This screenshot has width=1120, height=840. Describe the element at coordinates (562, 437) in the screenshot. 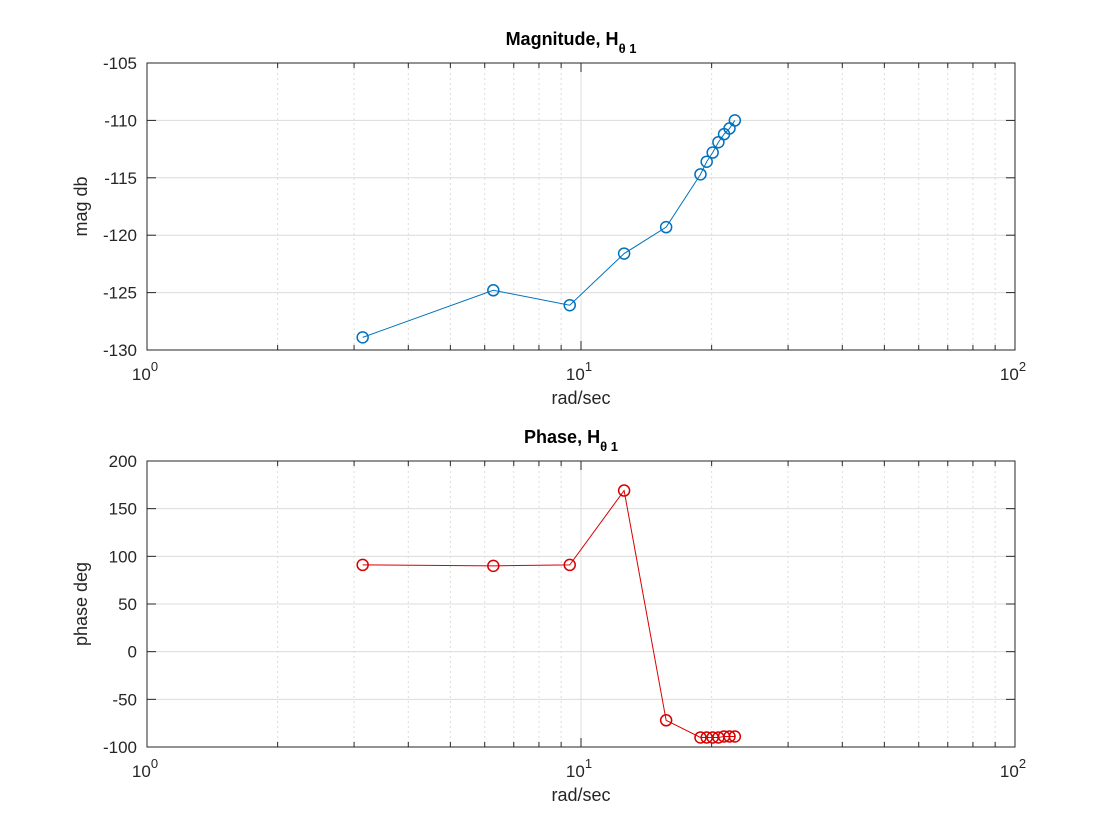

I see `chart-title-main: Phase, H` at that location.